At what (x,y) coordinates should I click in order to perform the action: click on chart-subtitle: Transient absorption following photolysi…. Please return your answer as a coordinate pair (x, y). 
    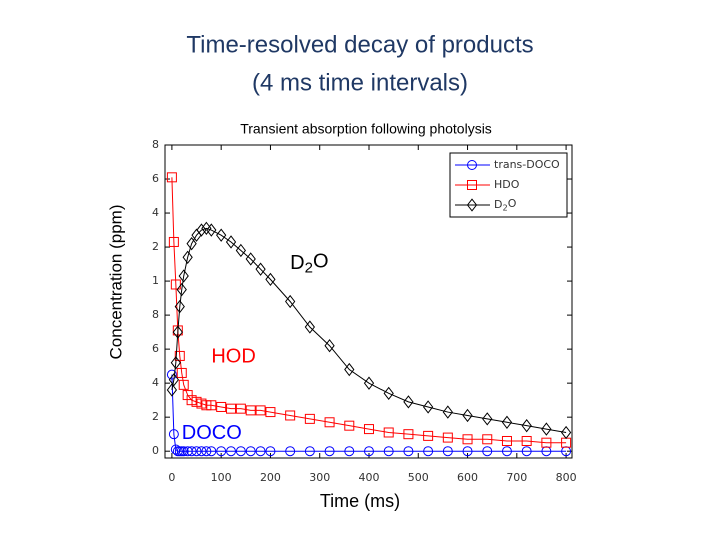
    Looking at the image, I should click on (366, 129).